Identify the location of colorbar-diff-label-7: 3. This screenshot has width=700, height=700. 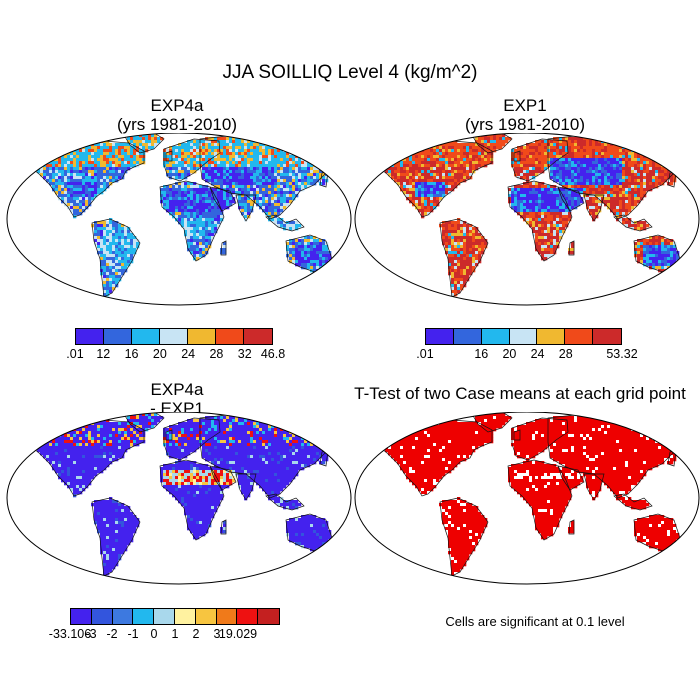
(217, 634).